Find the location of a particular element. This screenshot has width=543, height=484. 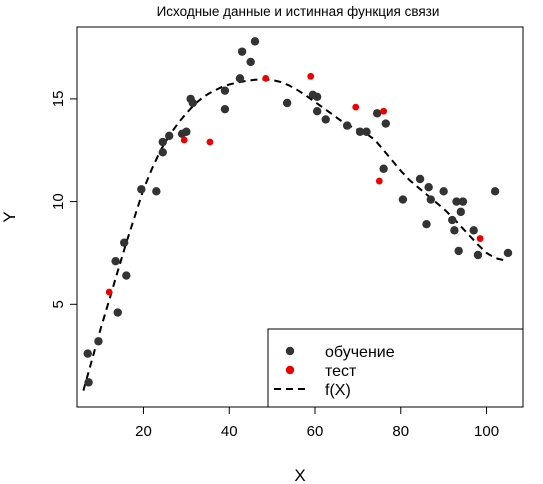

x-tick-label: 20 is located at coordinates (143, 431).